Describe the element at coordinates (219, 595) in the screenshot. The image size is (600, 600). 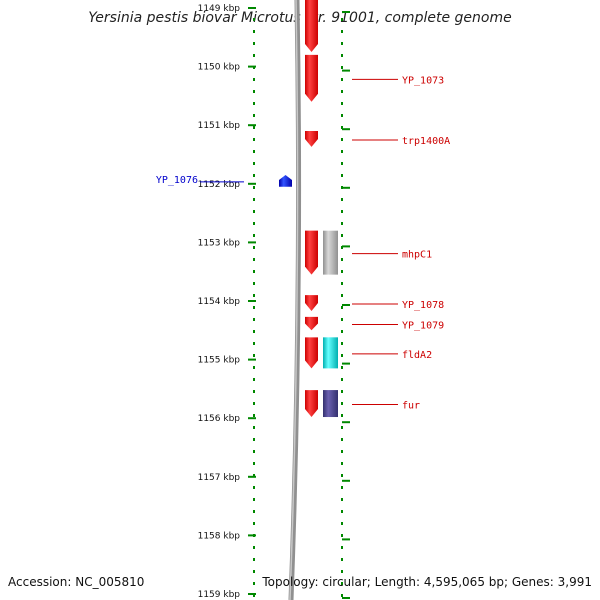
I see `ruler-tick-label: 1159 kbp` at that location.